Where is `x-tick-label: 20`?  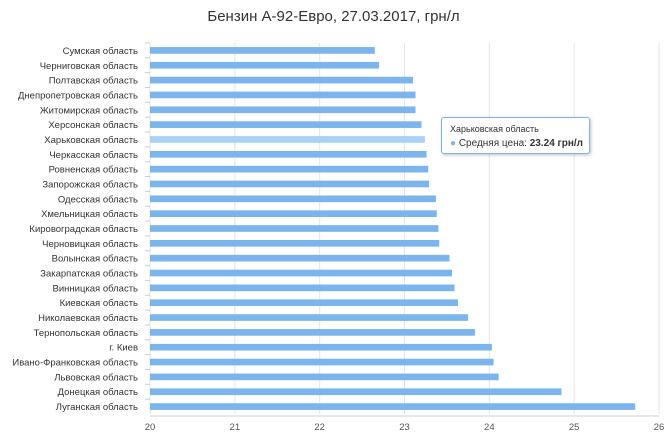 x-tick-label: 20 is located at coordinates (150, 427).